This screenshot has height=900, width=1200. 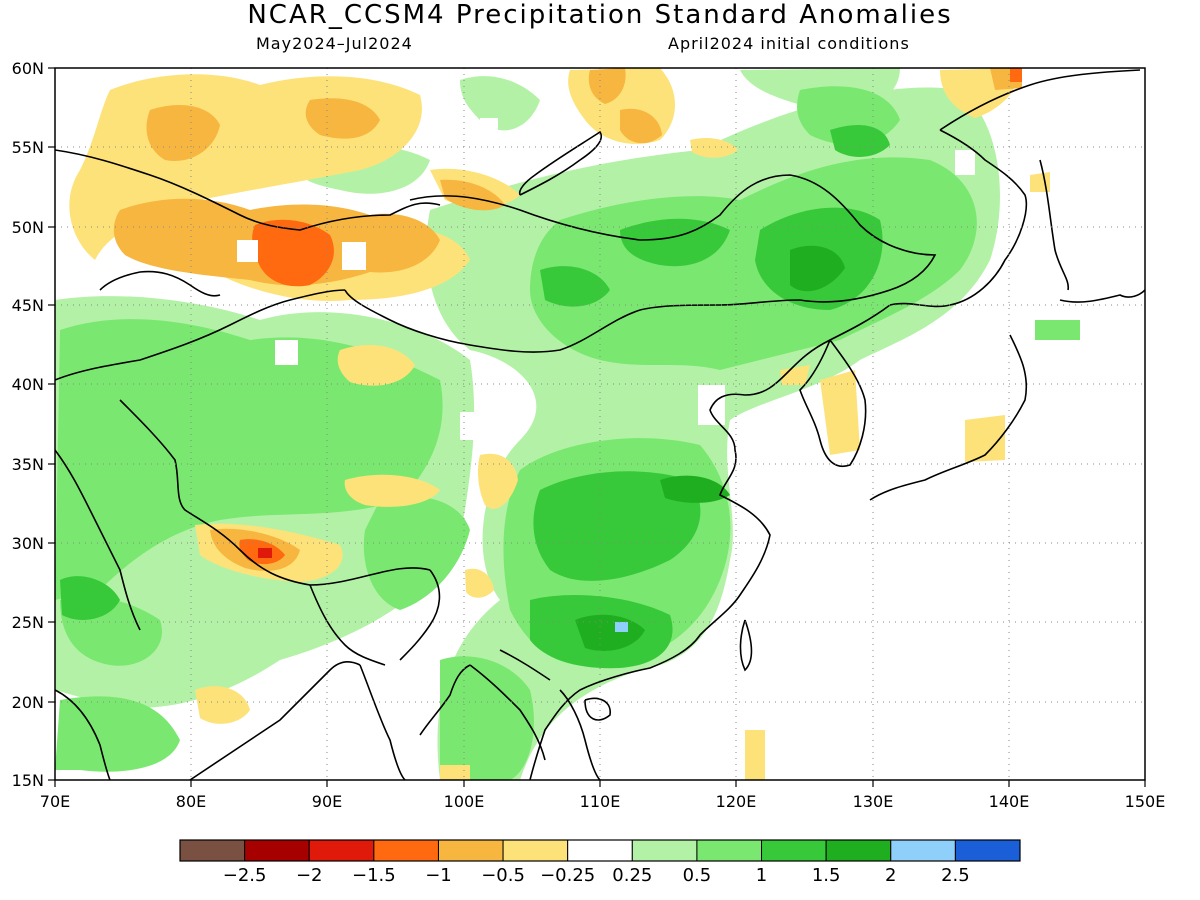 What do you see at coordinates (567, 875) in the screenshot?
I see `colorbar-label: −0.25` at bounding box center [567, 875].